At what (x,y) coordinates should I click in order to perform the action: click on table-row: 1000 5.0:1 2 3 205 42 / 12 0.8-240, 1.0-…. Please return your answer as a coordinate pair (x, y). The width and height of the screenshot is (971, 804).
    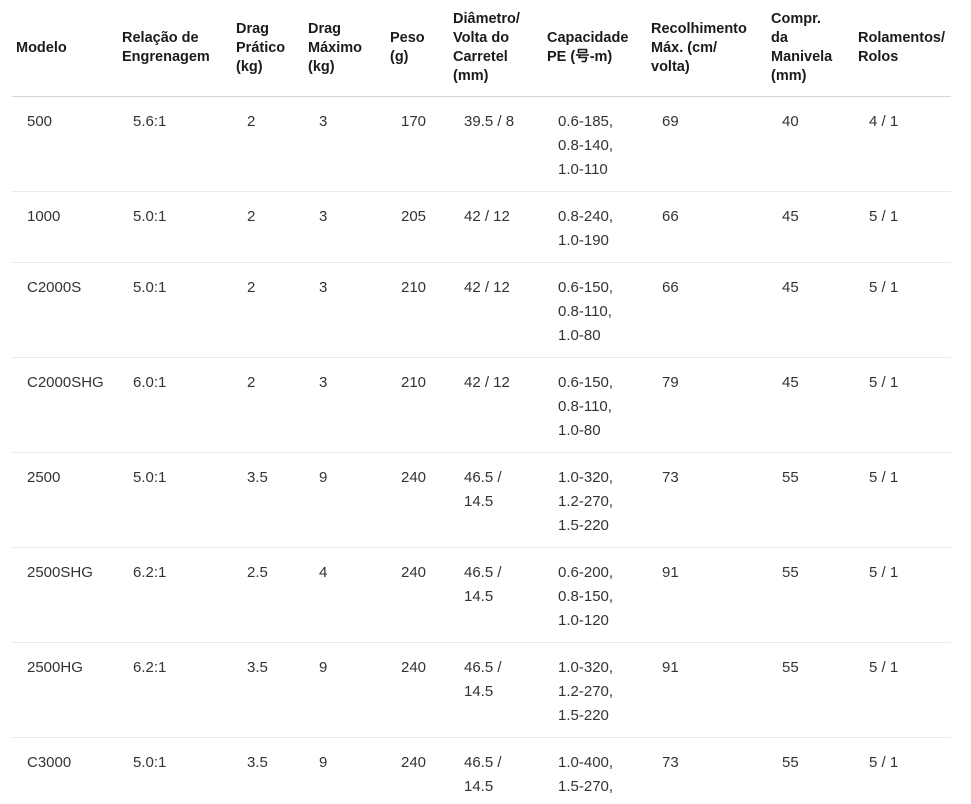
    Looking at the image, I should click on (481, 227).